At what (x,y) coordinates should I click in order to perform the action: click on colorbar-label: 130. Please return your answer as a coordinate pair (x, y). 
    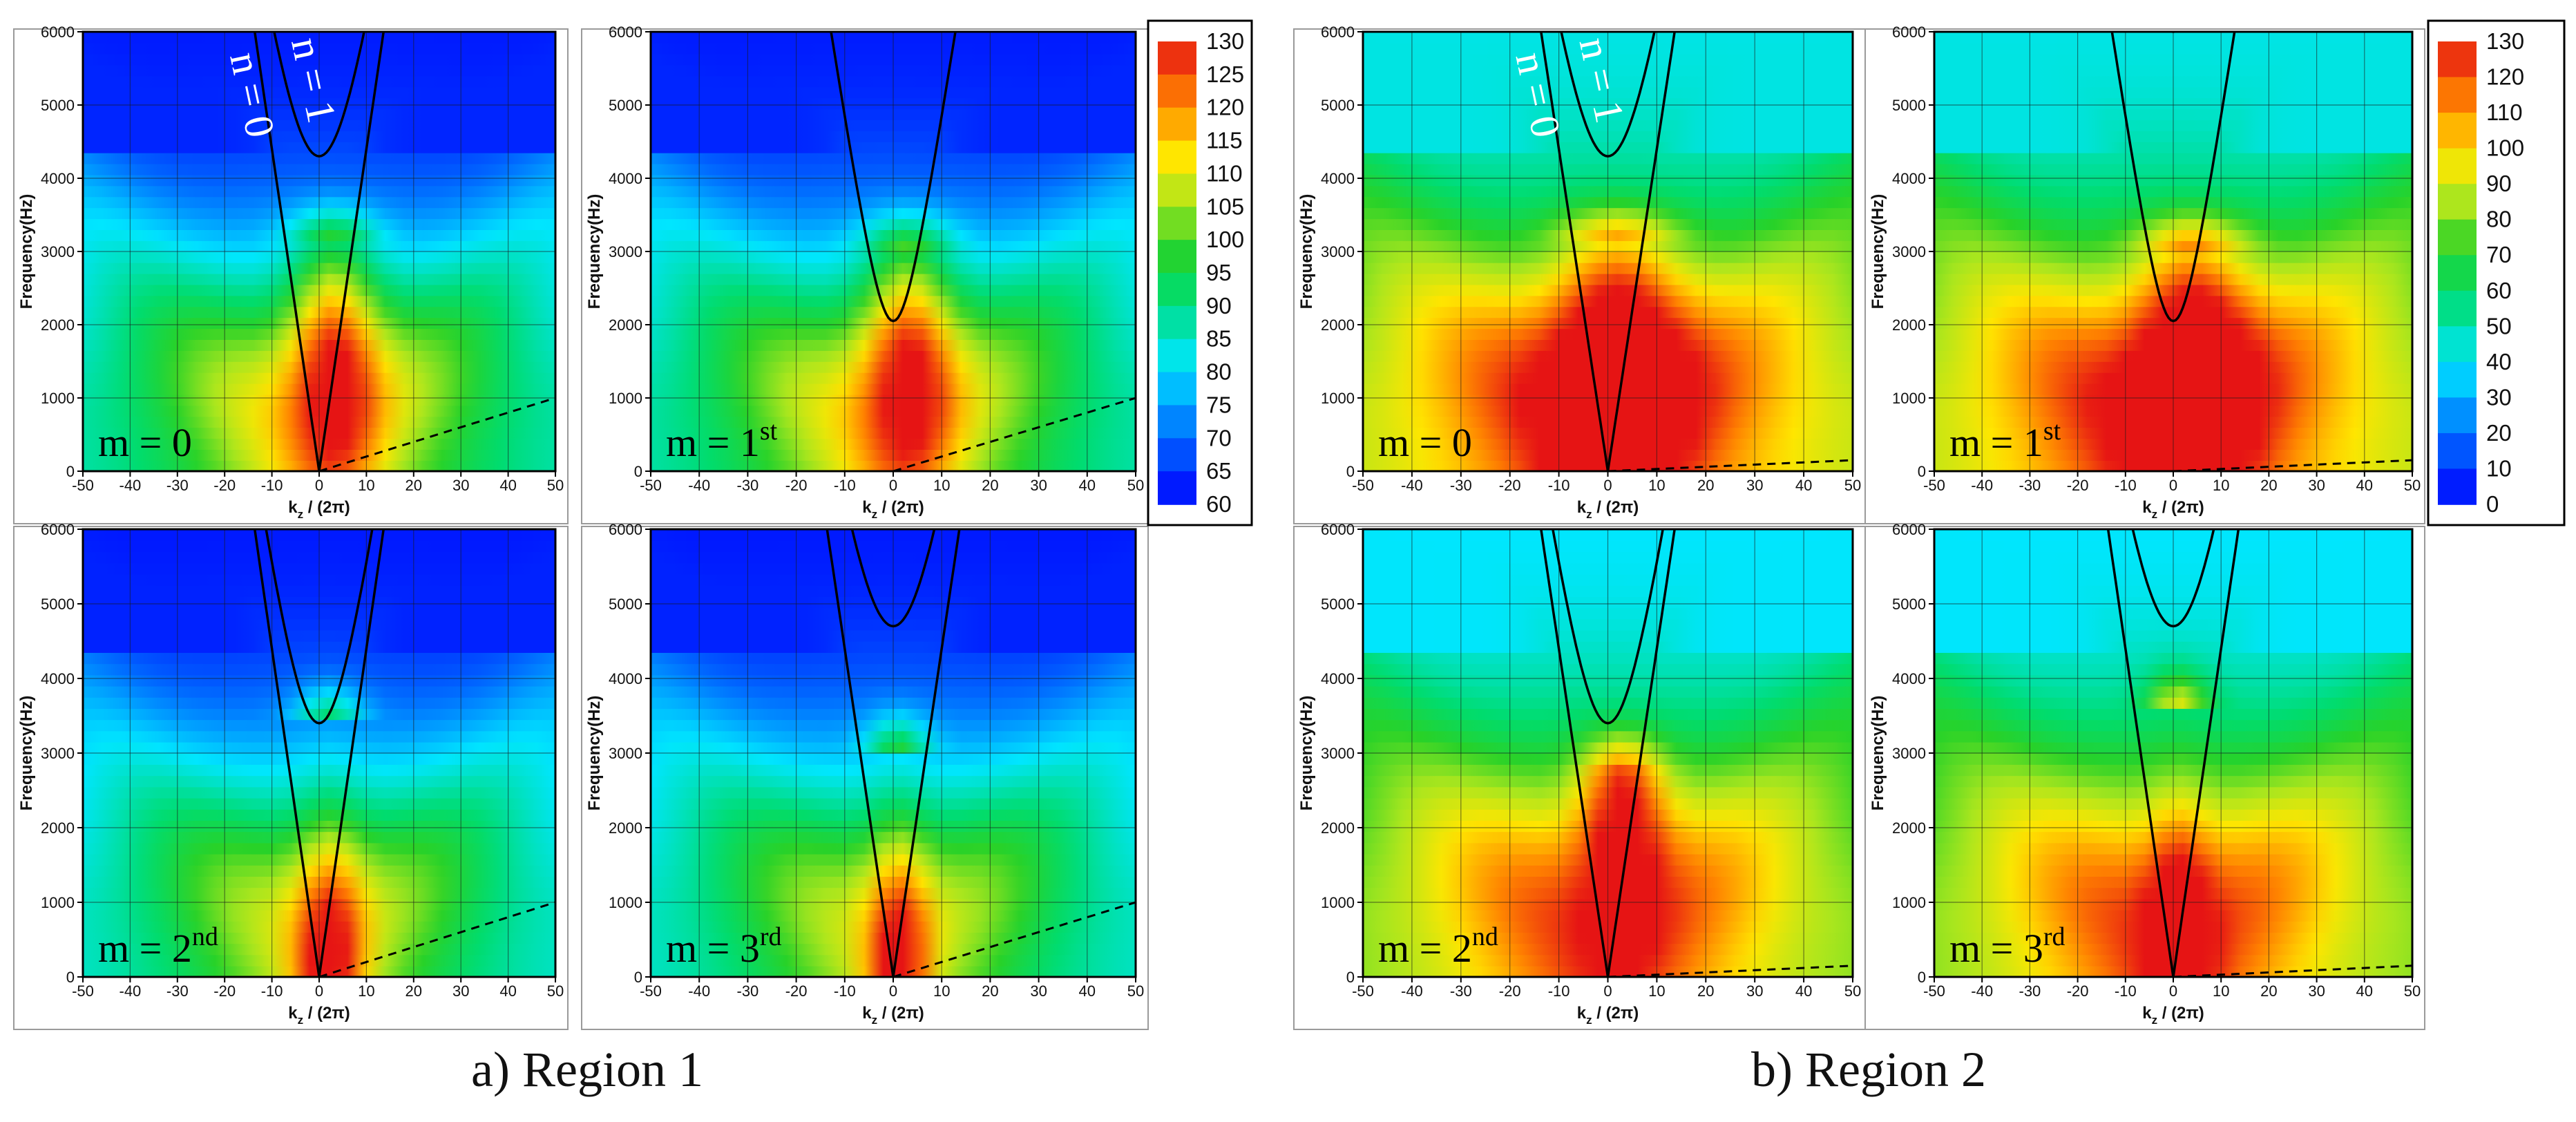
    Looking at the image, I should click on (2505, 41).